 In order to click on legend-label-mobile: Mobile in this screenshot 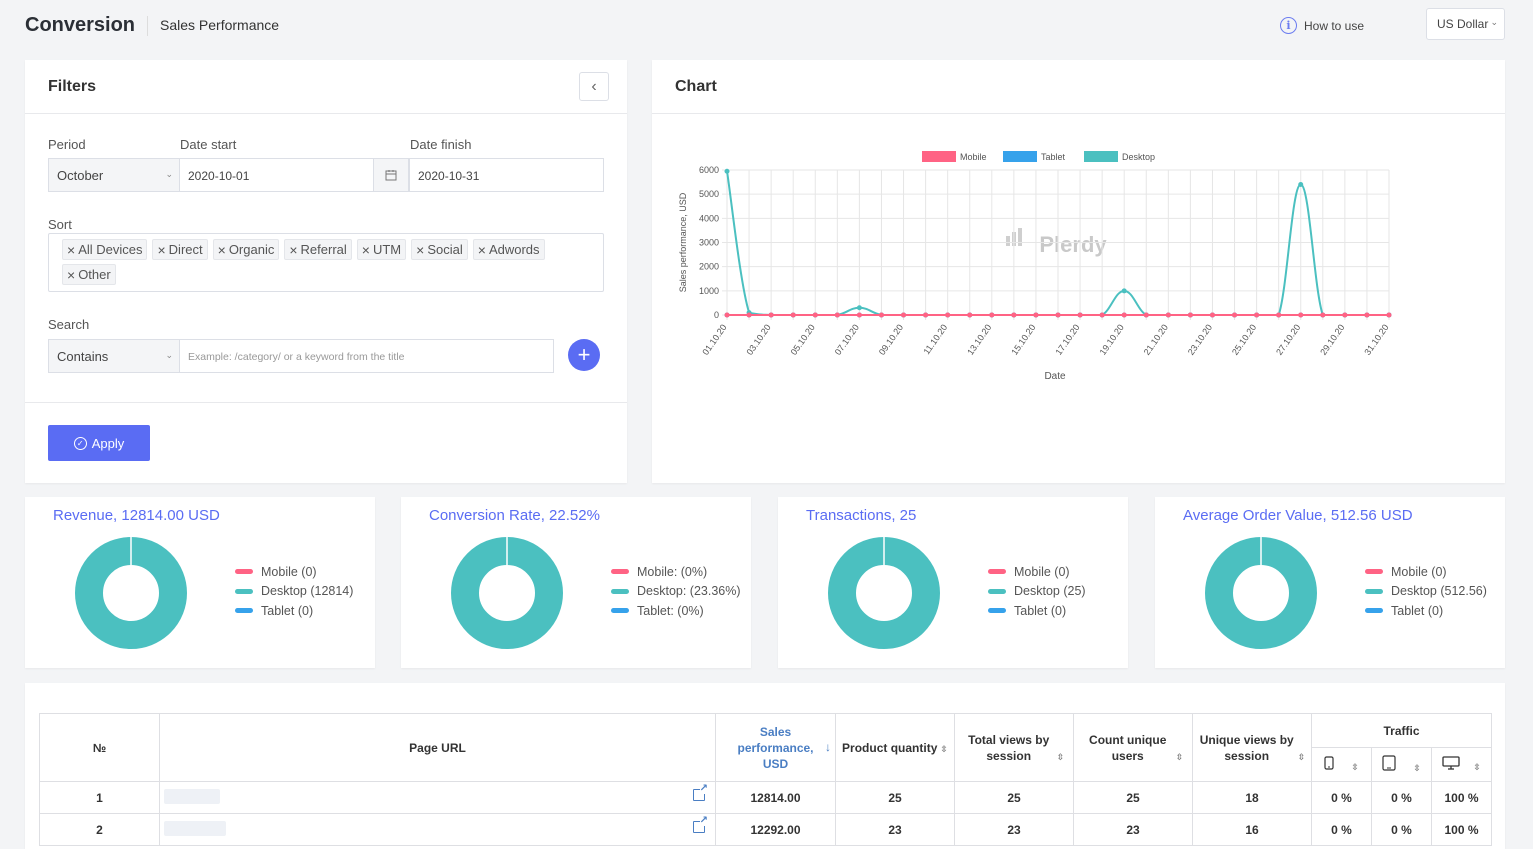, I will do `click(973, 157)`.